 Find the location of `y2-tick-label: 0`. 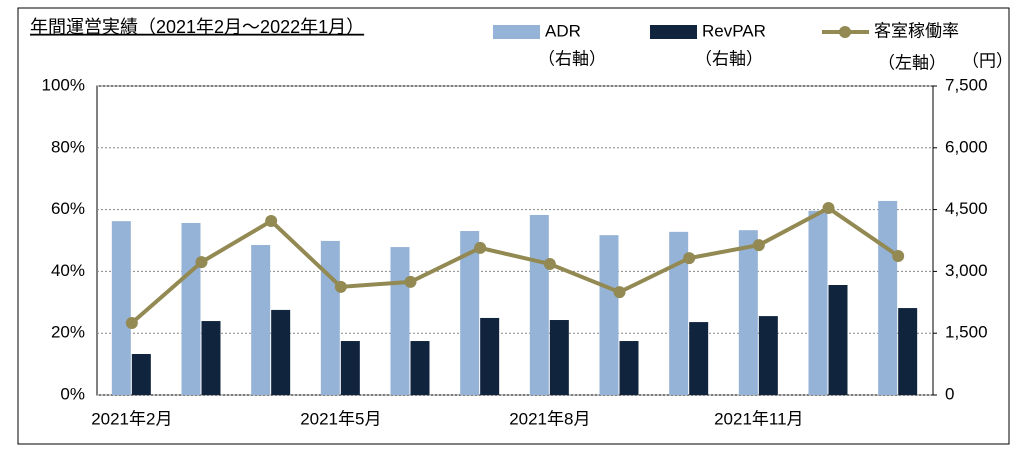

y2-tick-label: 0 is located at coordinates (949, 393).